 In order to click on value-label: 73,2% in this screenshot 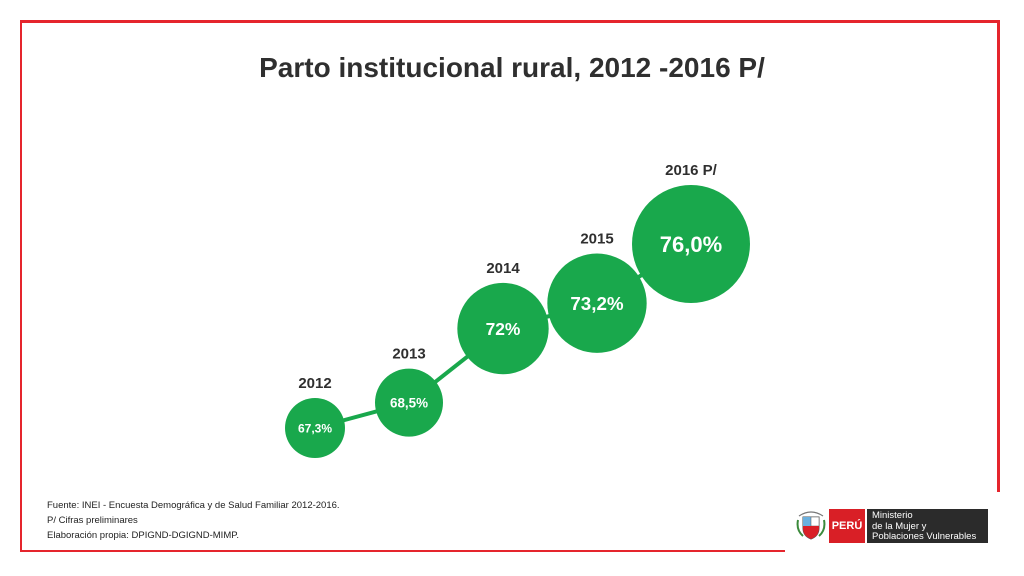, I will do `click(597, 303)`.